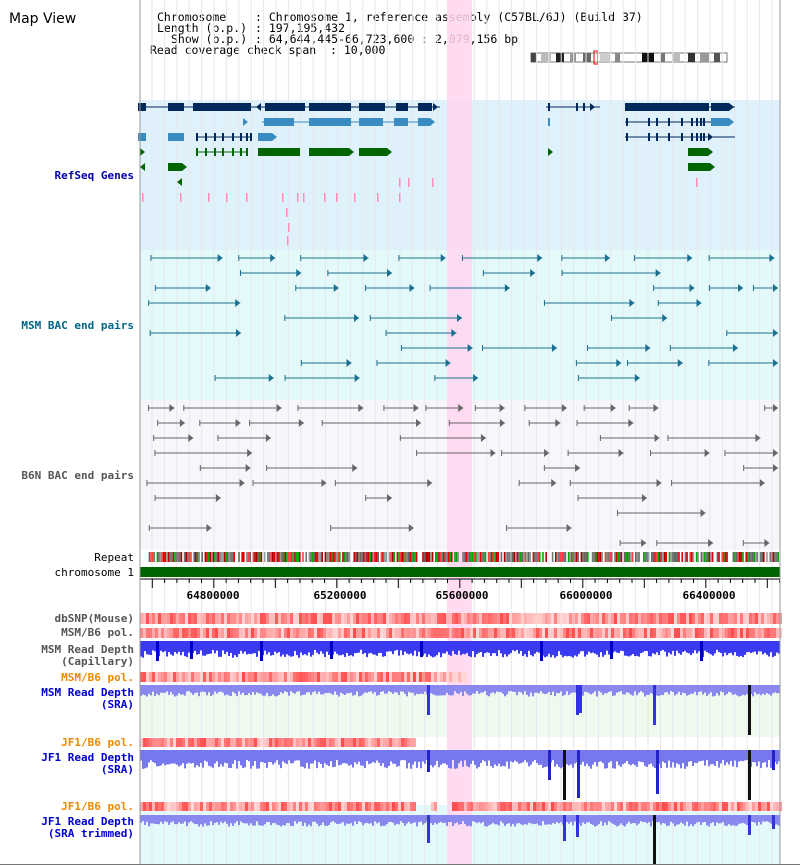 The height and width of the screenshot is (865, 800). What do you see at coordinates (587, 57) in the screenshot?
I see `ideogram-band` at bounding box center [587, 57].